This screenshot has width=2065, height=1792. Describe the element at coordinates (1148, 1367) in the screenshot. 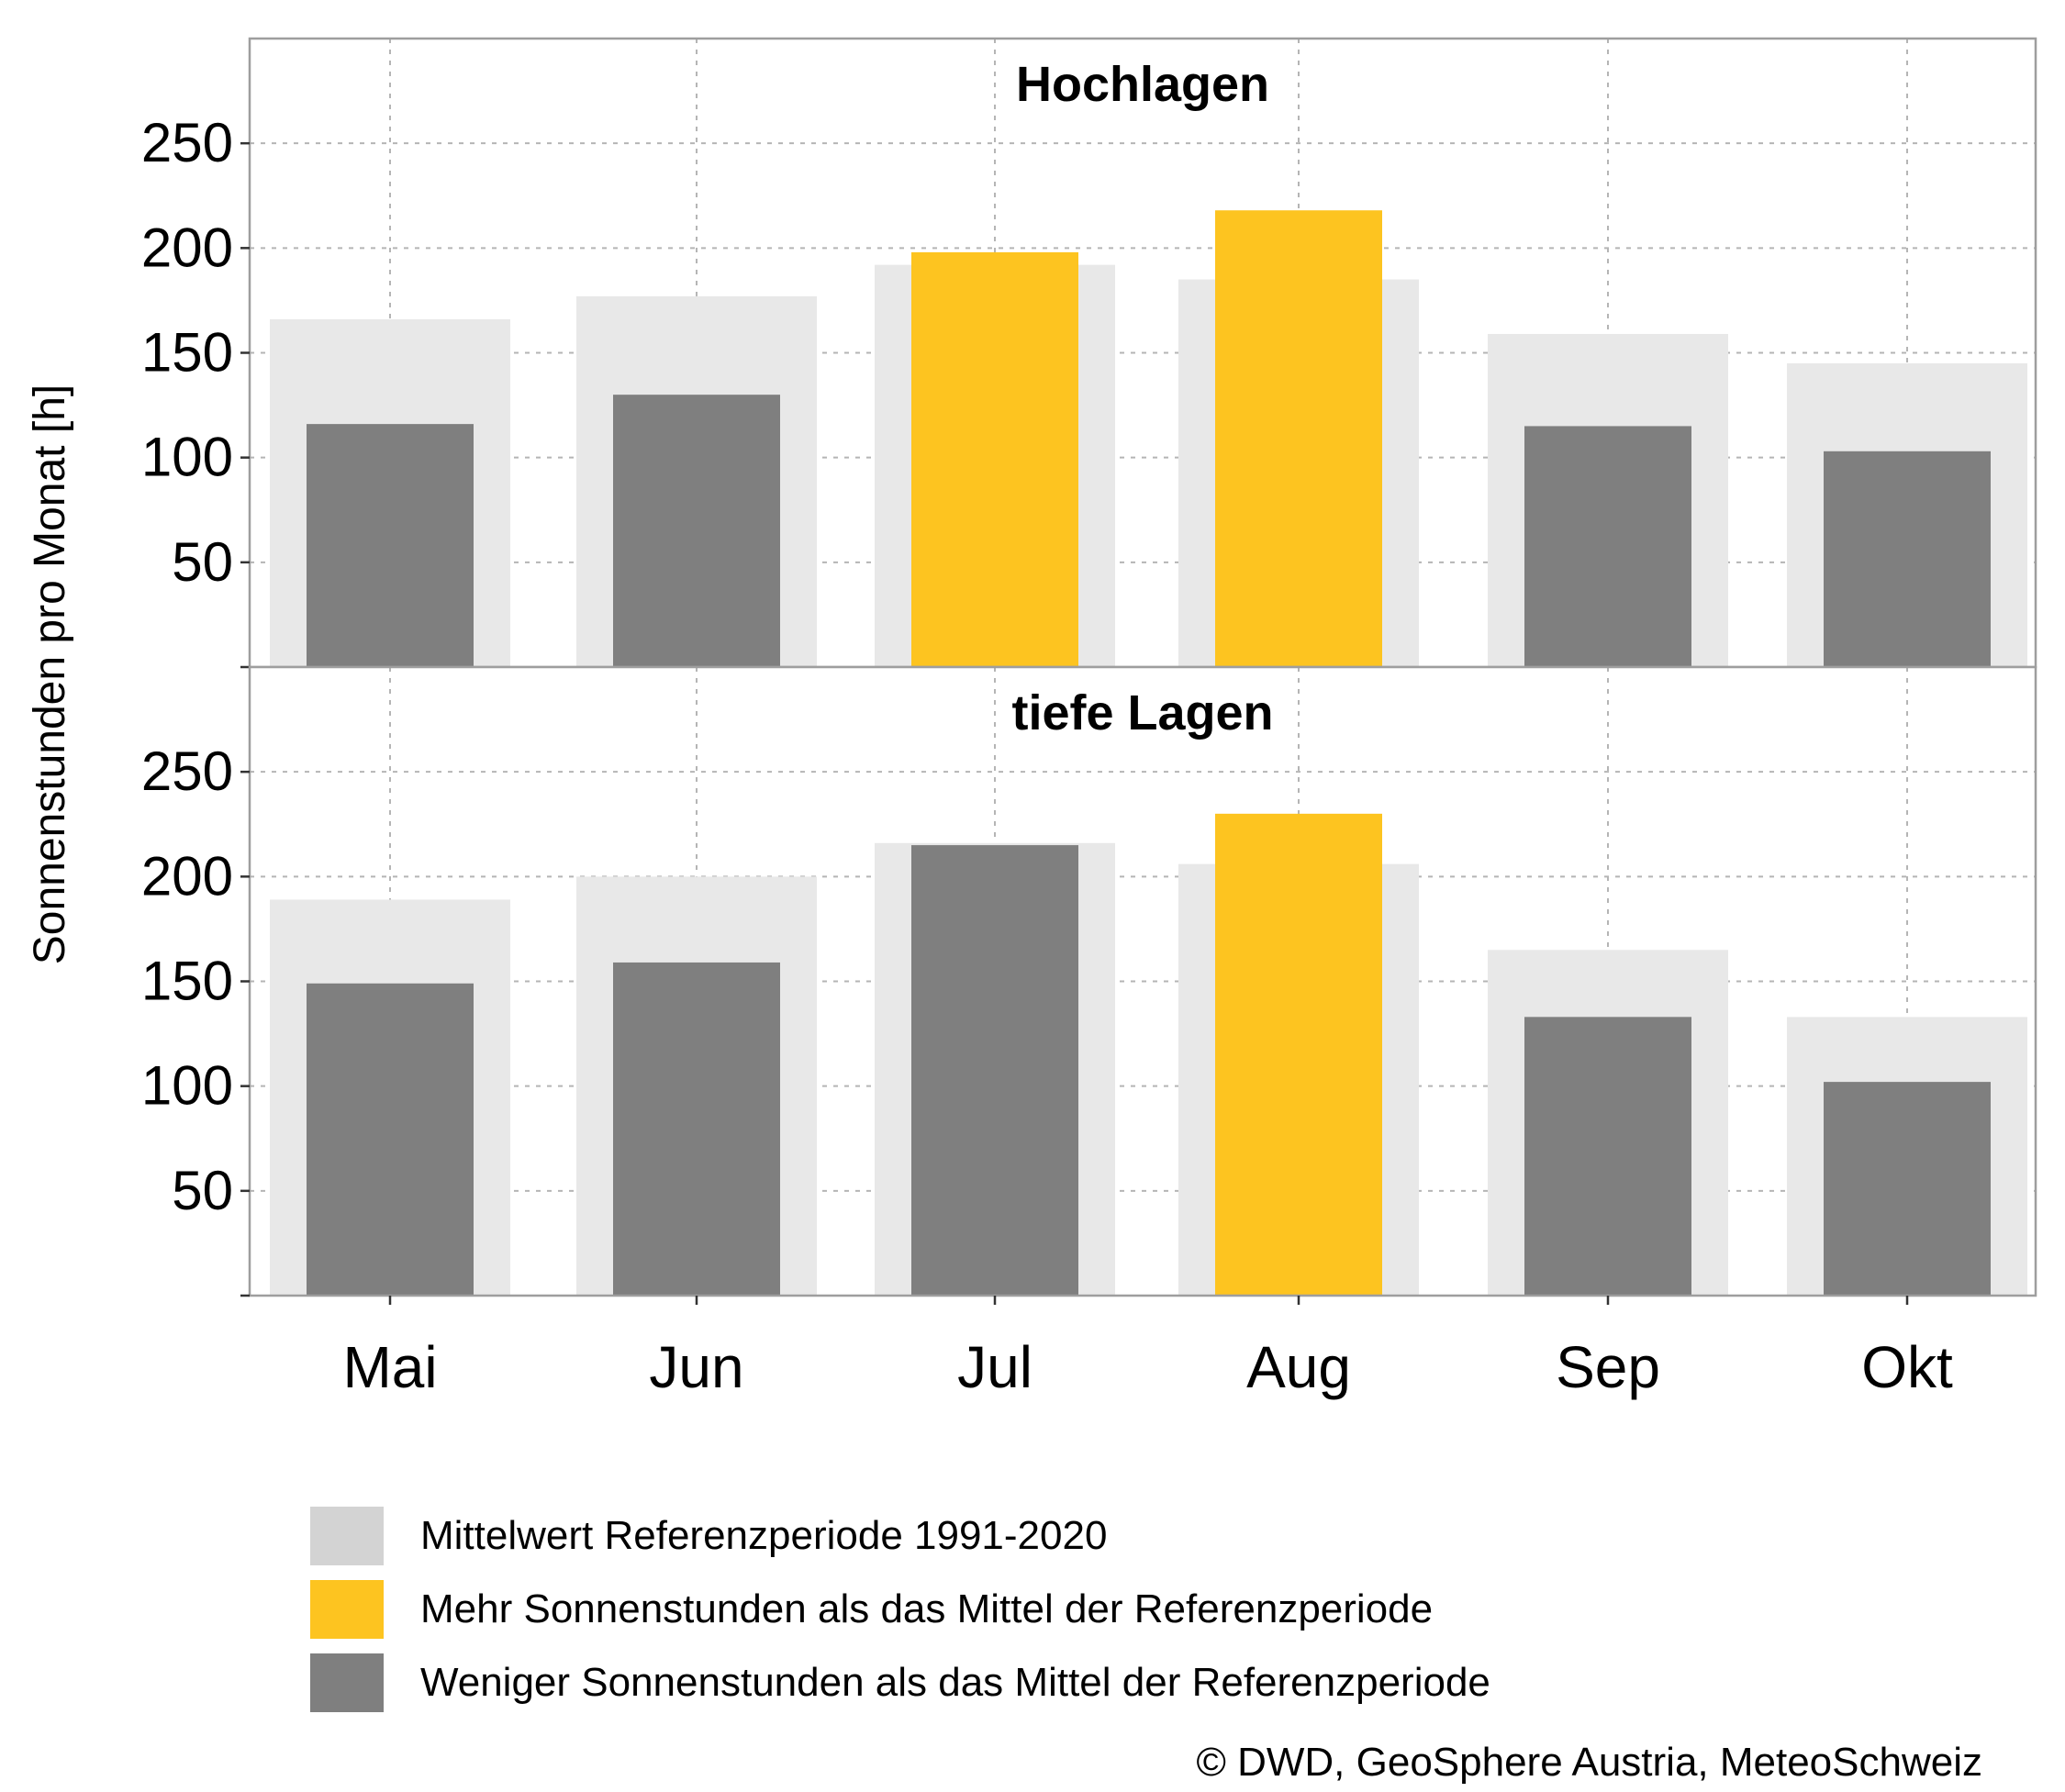

I see `x-axis: Mai Jun Jul Aug Sep Okt` at that location.